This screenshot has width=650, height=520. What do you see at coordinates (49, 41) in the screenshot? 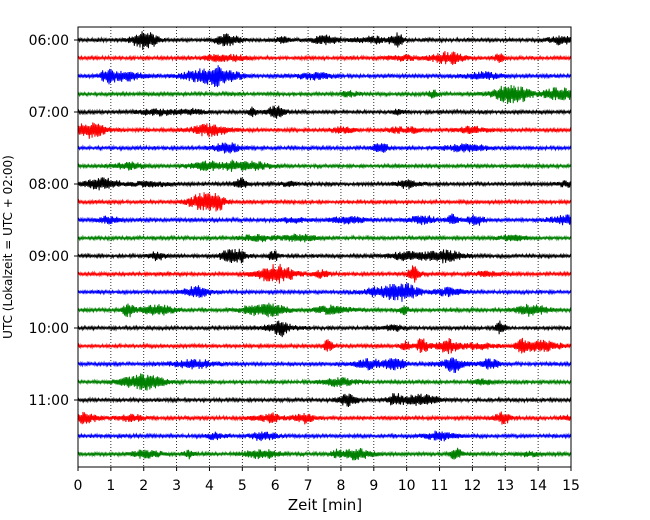
I see `y-tick-label: 06:00` at bounding box center [49, 41].